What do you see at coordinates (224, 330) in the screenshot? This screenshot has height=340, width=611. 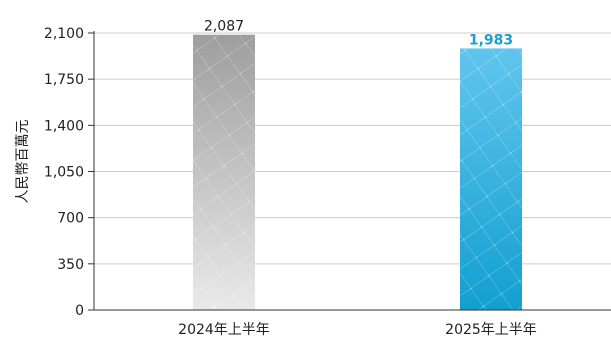 I see `x-tick-label: 2024年上半年` at bounding box center [224, 330].